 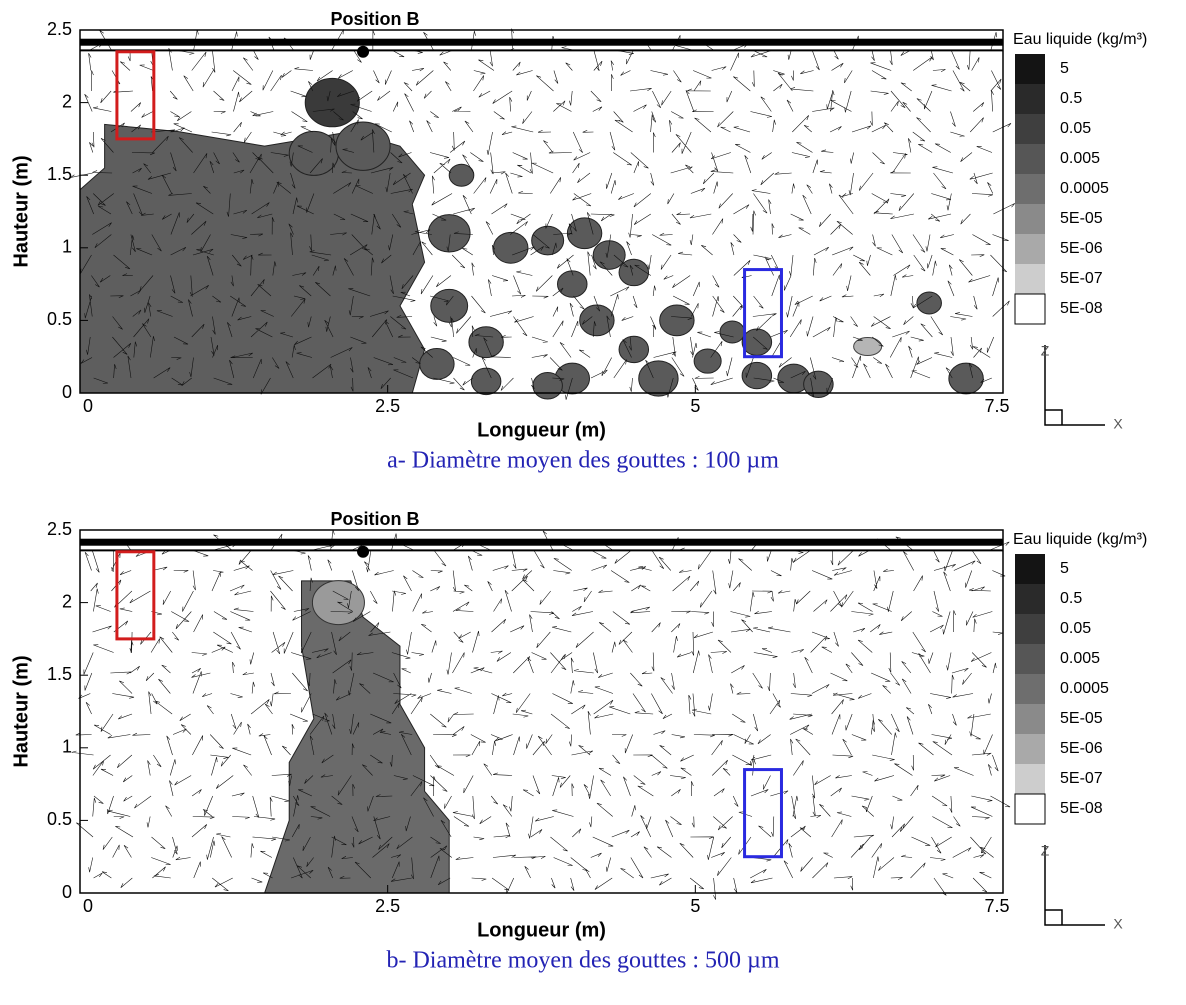 What do you see at coordinates (1081, 218) in the screenshot?
I see `legend-label: 5E-05` at bounding box center [1081, 218].